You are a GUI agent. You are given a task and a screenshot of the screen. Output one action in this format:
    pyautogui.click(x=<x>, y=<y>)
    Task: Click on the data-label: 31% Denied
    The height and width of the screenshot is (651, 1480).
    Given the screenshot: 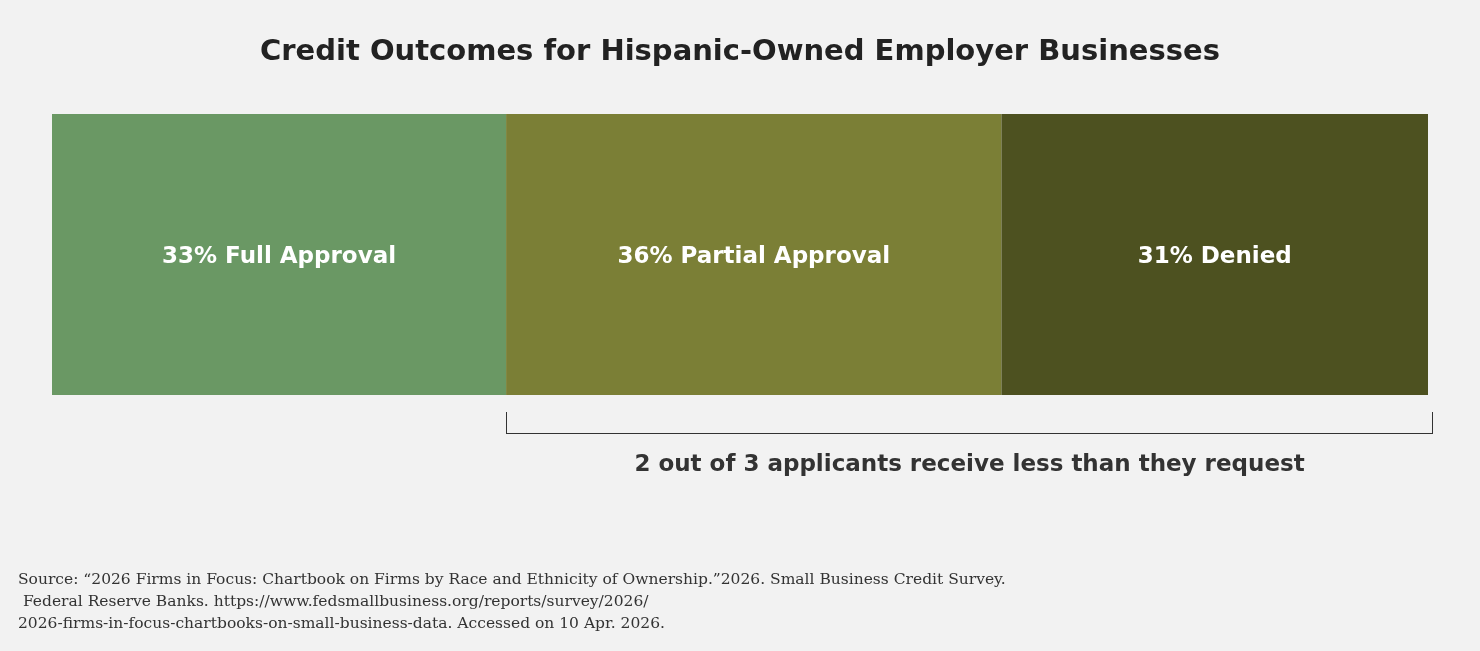 What is the action you would take?
    pyautogui.click(x=1214, y=254)
    